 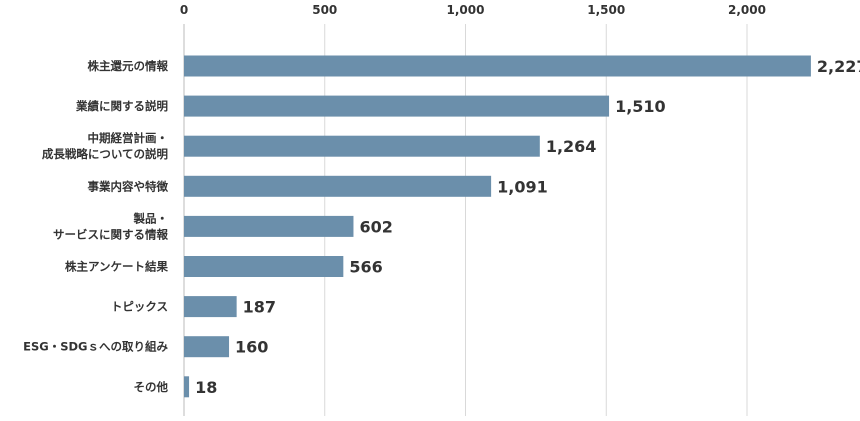 What do you see at coordinates (139, 307) in the screenshot?
I see `category-label: トピックス` at bounding box center [139, 307].